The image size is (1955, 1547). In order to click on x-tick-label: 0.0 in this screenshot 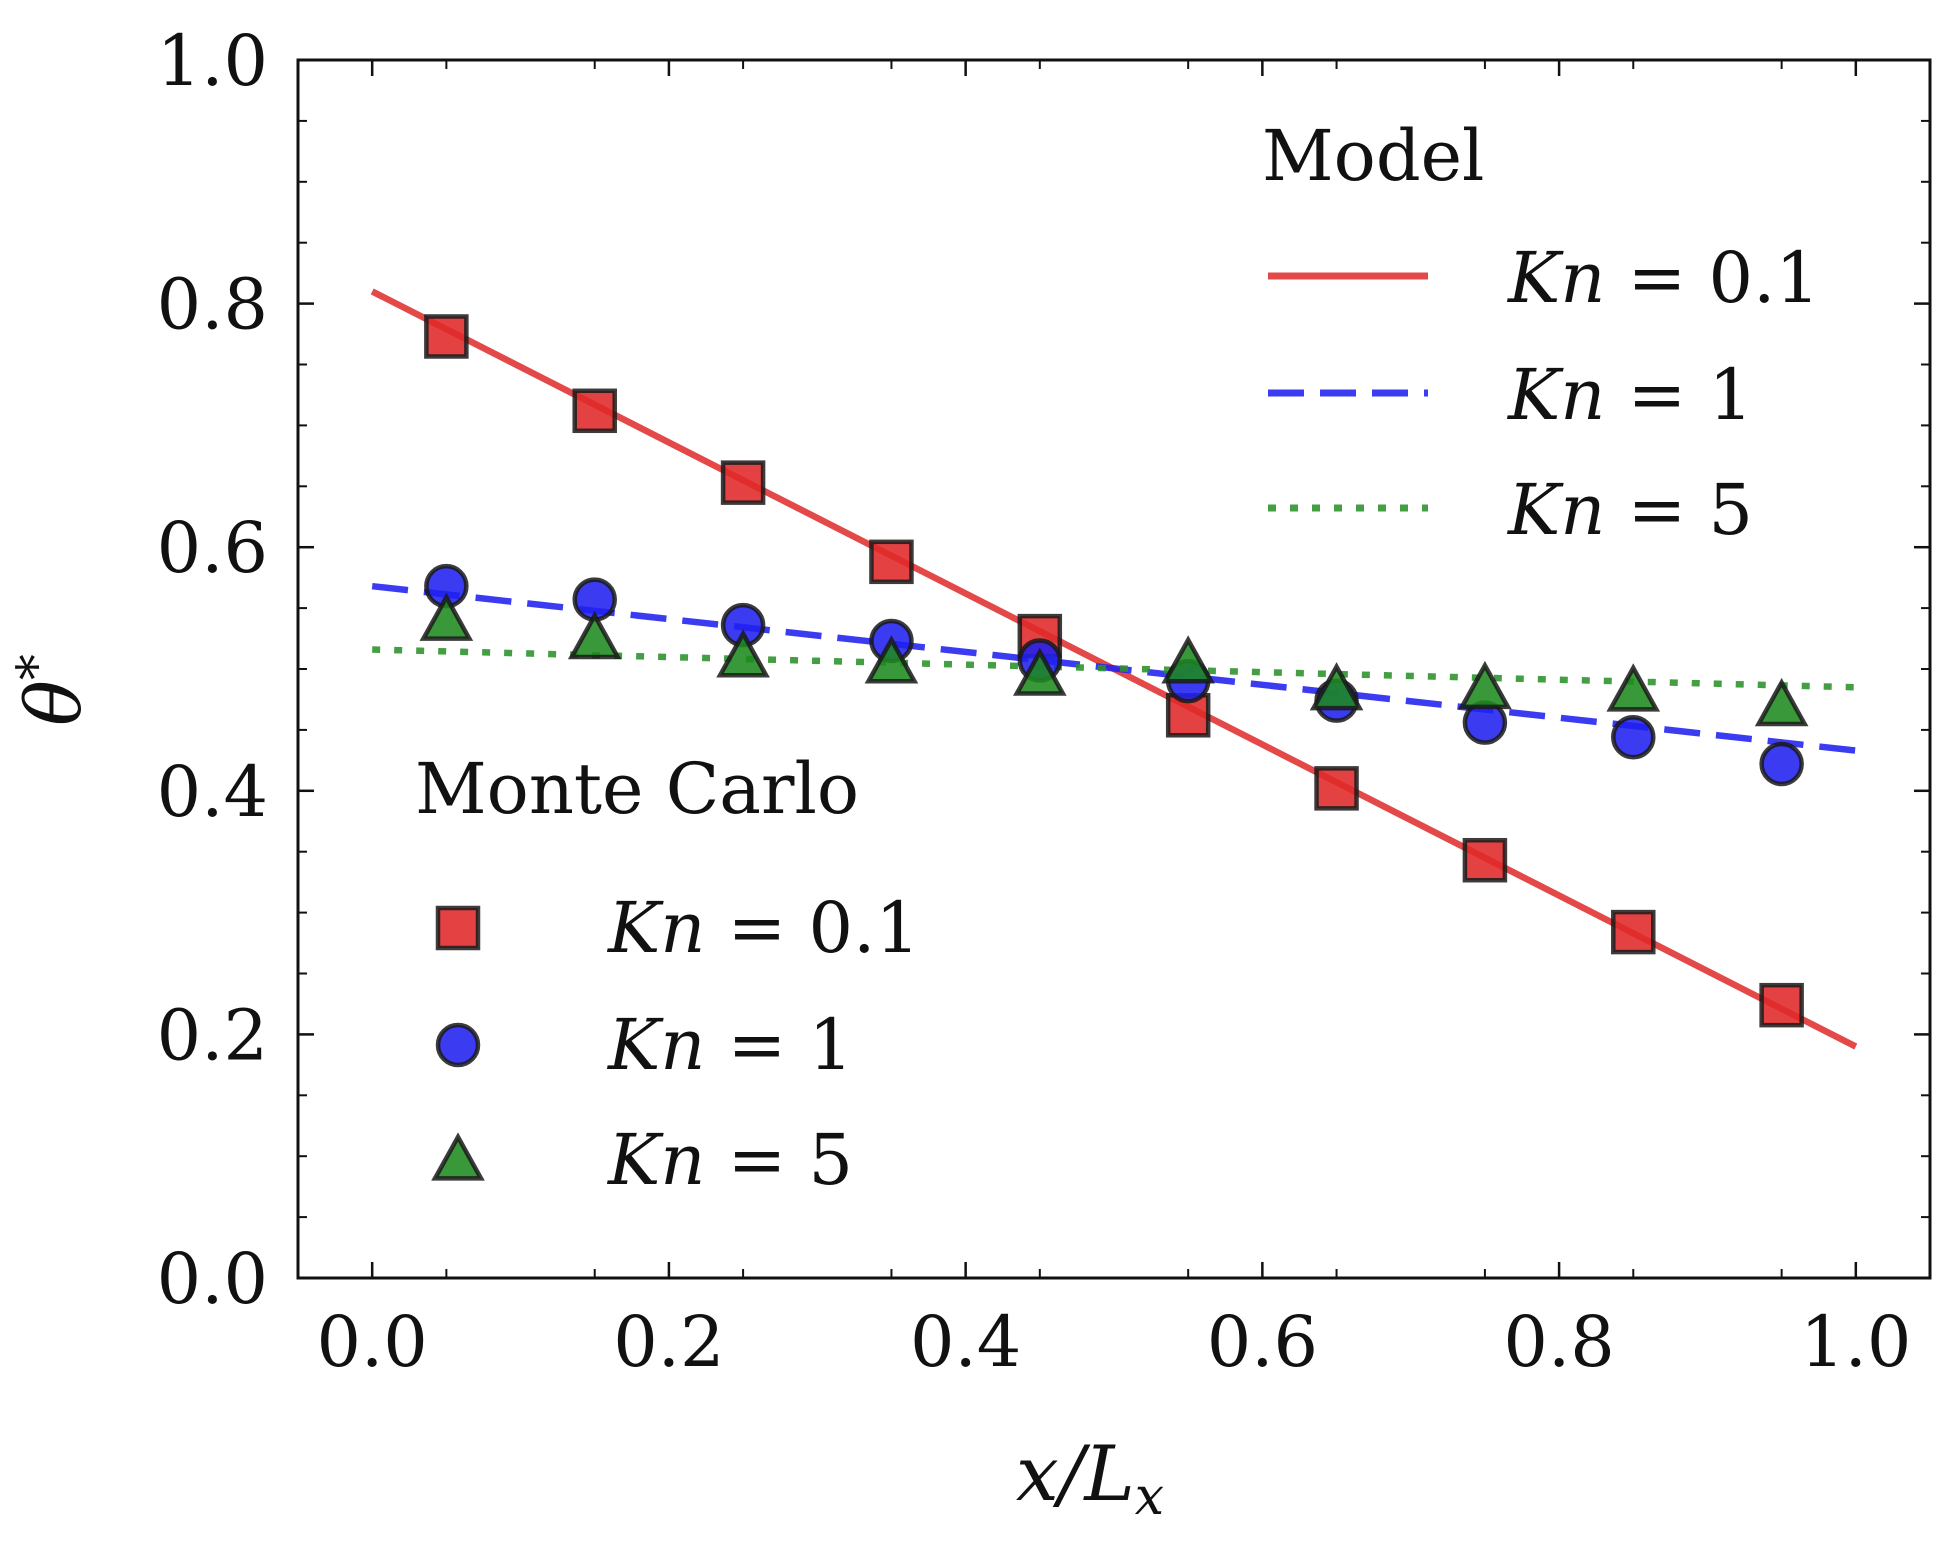, I will do `click(372, 1342)`.